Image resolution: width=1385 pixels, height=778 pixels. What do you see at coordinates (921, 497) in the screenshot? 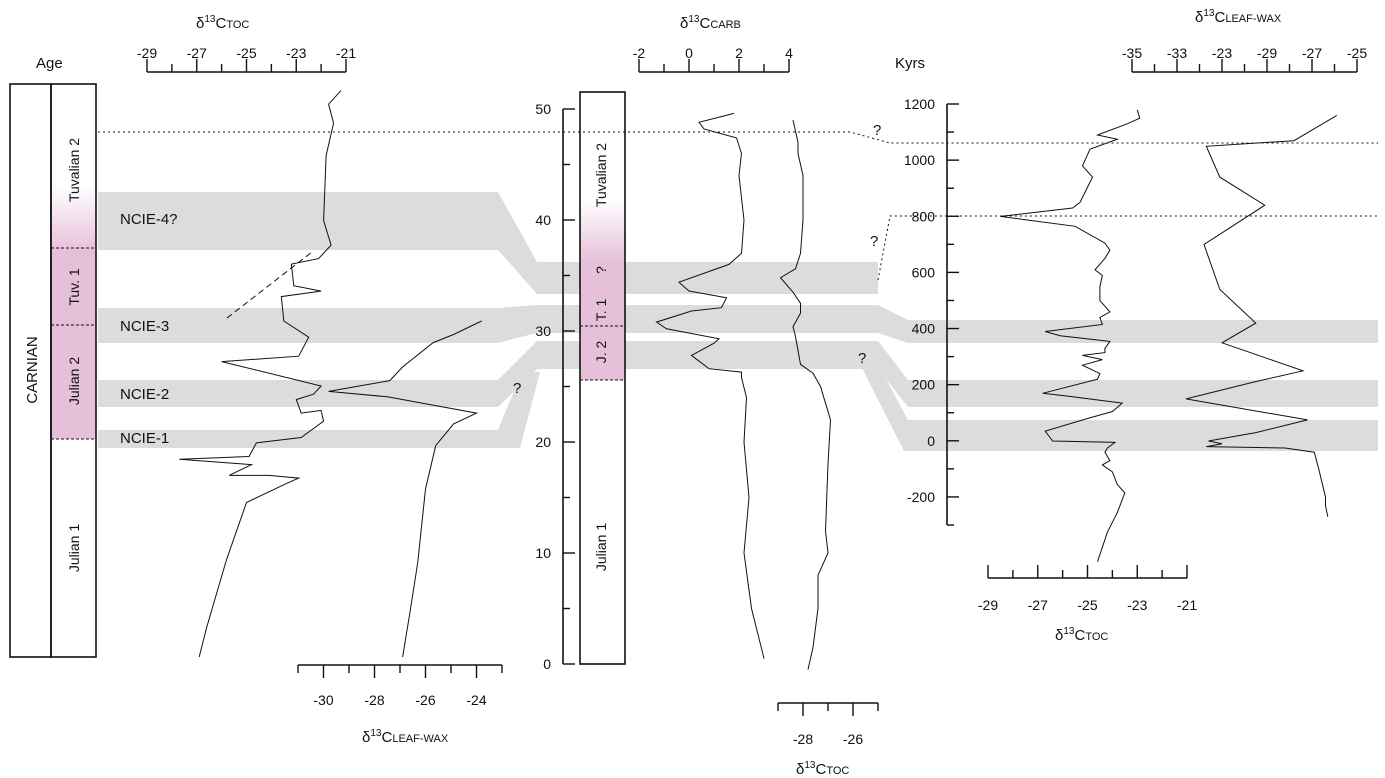
I see `tick-label-right-kyrs: -200` at bounding box center [921, 497].